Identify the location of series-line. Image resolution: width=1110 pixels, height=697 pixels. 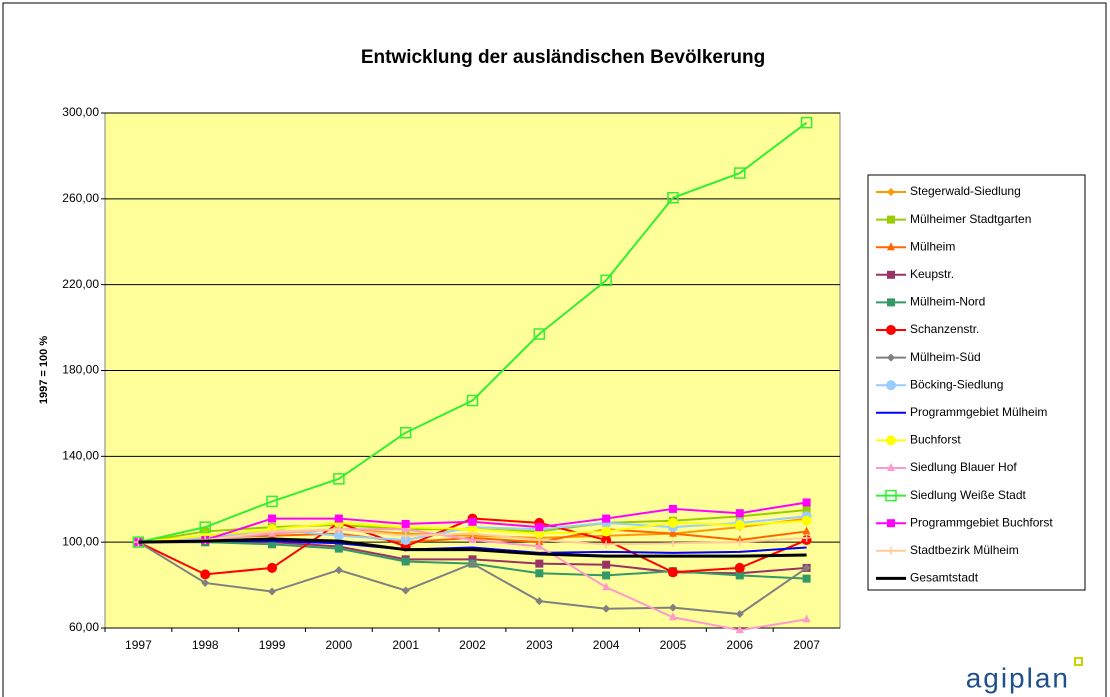
(472, 547).